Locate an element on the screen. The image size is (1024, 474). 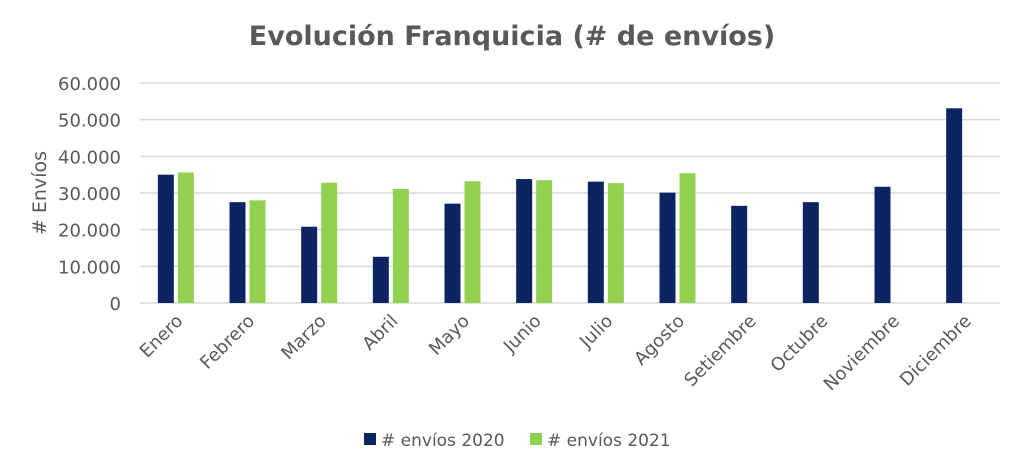
bar--env-os-2020-diciembre is located at coordinates (954, 205).